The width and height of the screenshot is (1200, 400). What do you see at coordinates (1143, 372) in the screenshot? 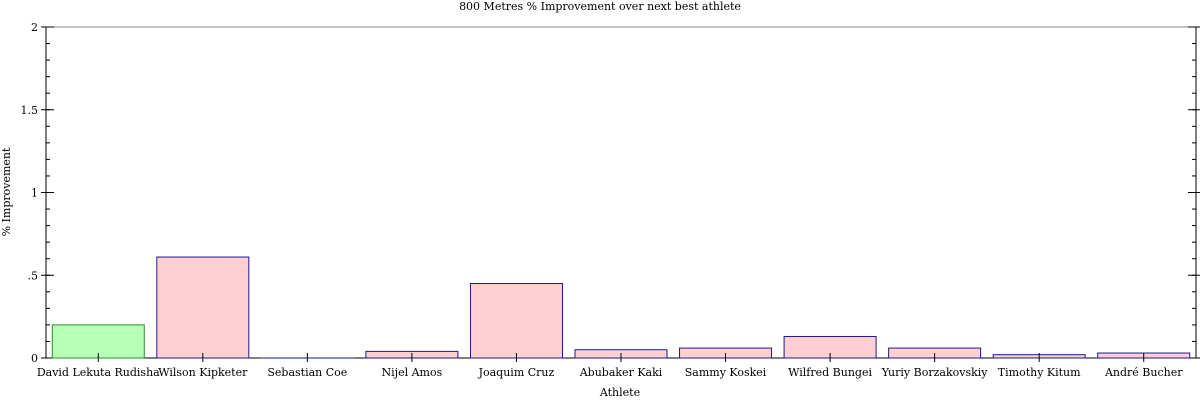
I see `x-tick-label: André Bucher` at bounding box center [1143, 372].